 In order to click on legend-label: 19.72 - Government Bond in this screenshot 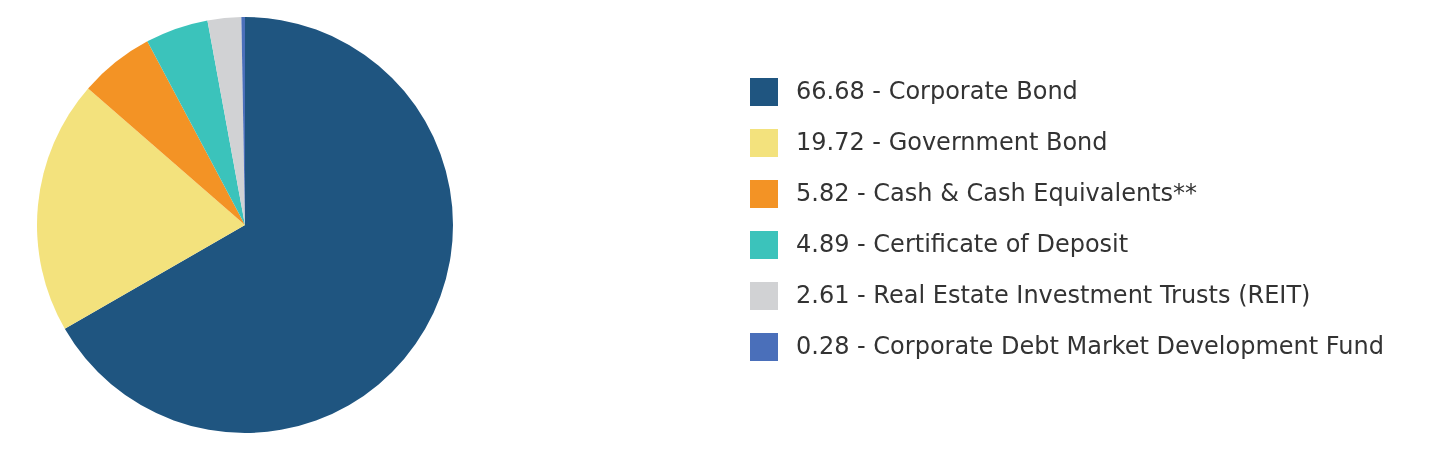, I will do `click(952, 142)`.